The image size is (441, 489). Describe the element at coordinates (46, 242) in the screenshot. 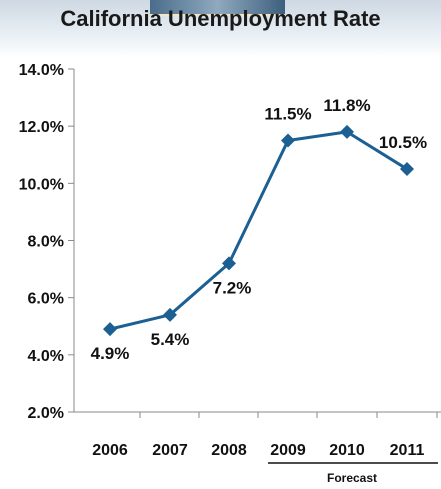

I see `y-tick-label: 8.0%` at that location.